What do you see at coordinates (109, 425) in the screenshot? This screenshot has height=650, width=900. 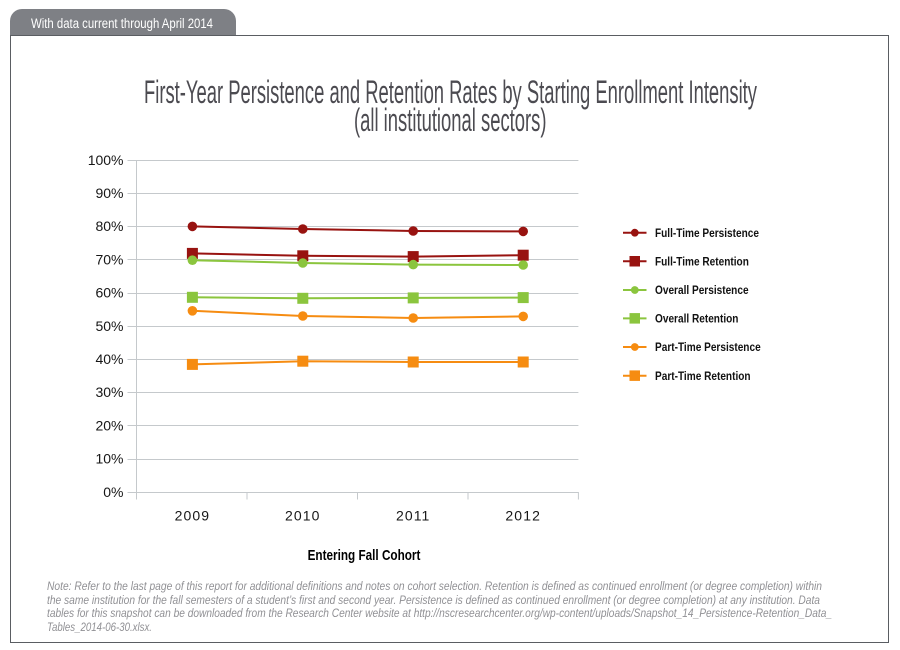 I see `svg-text: 20%` at bounding box center [109, 425].